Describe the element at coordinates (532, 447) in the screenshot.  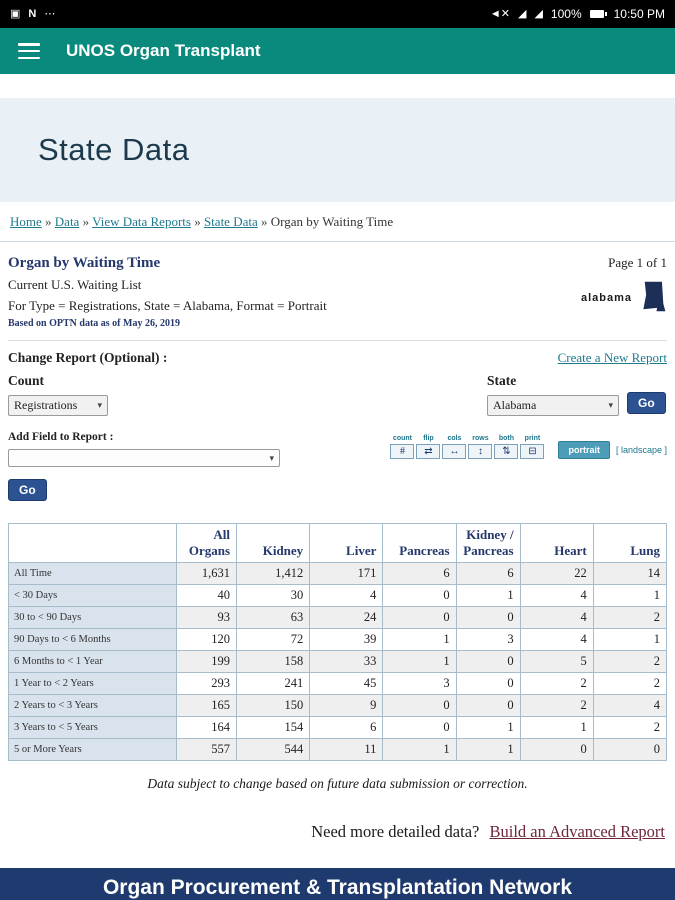
I see `toolbar-print-button: print ⊟` at that location.